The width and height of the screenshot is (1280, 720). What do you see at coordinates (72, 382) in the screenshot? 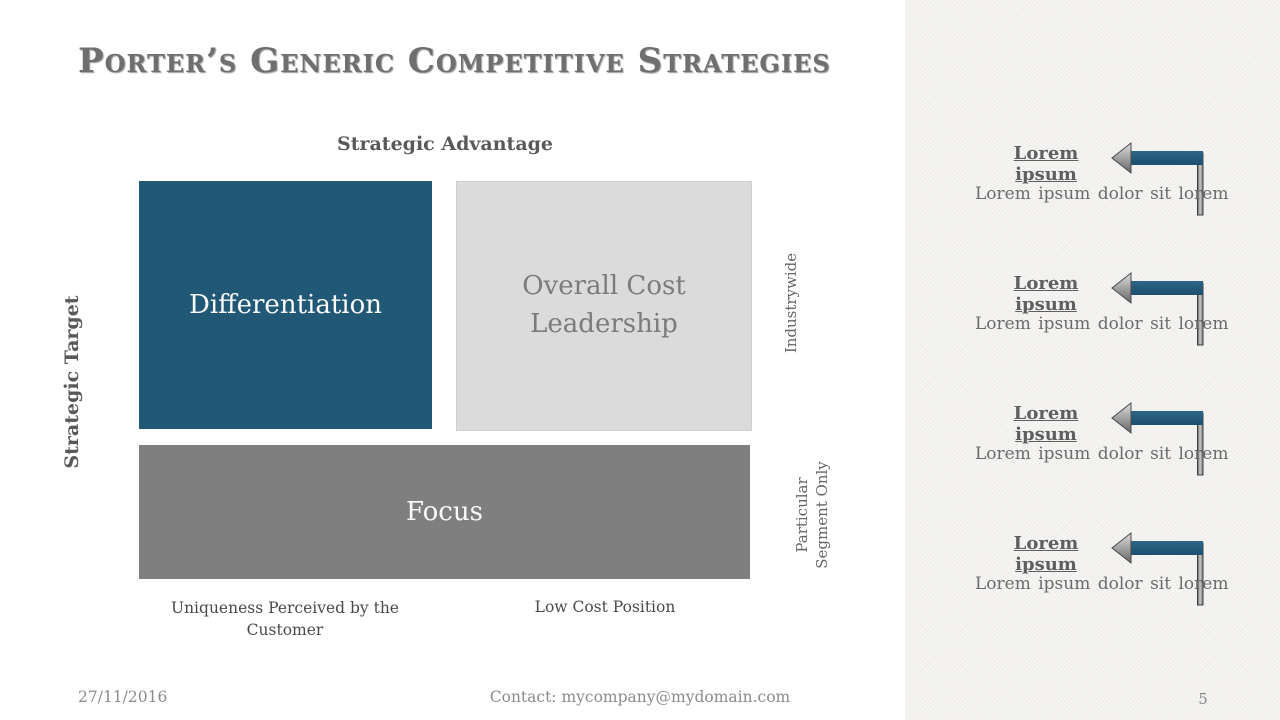
I see `strategic-target-label: Strategic Target` at bounding box center [72, 382].